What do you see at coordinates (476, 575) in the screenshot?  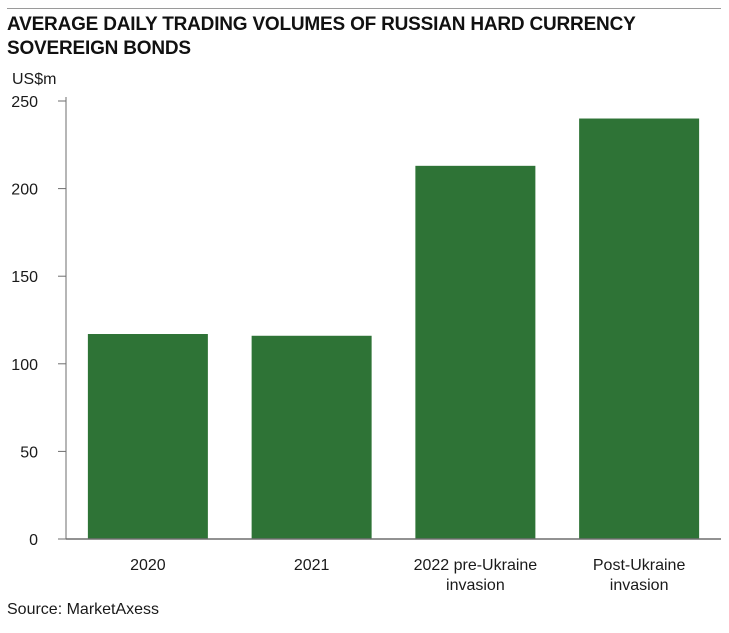 I see `x-tick-label: 2022 pre-Ukraine invasion` at bounding box center [476, 575].